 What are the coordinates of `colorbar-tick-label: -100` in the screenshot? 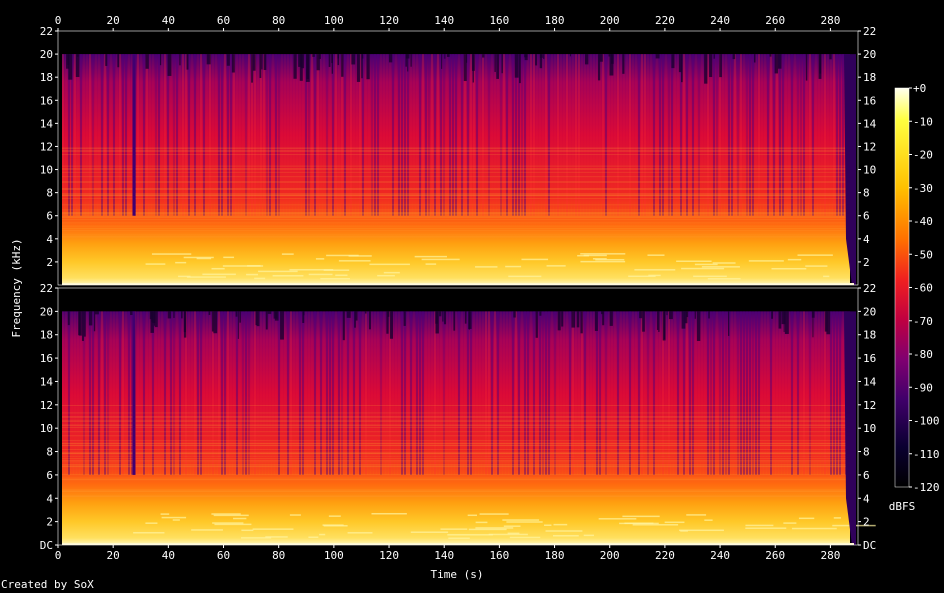 It's located at (926, 421).